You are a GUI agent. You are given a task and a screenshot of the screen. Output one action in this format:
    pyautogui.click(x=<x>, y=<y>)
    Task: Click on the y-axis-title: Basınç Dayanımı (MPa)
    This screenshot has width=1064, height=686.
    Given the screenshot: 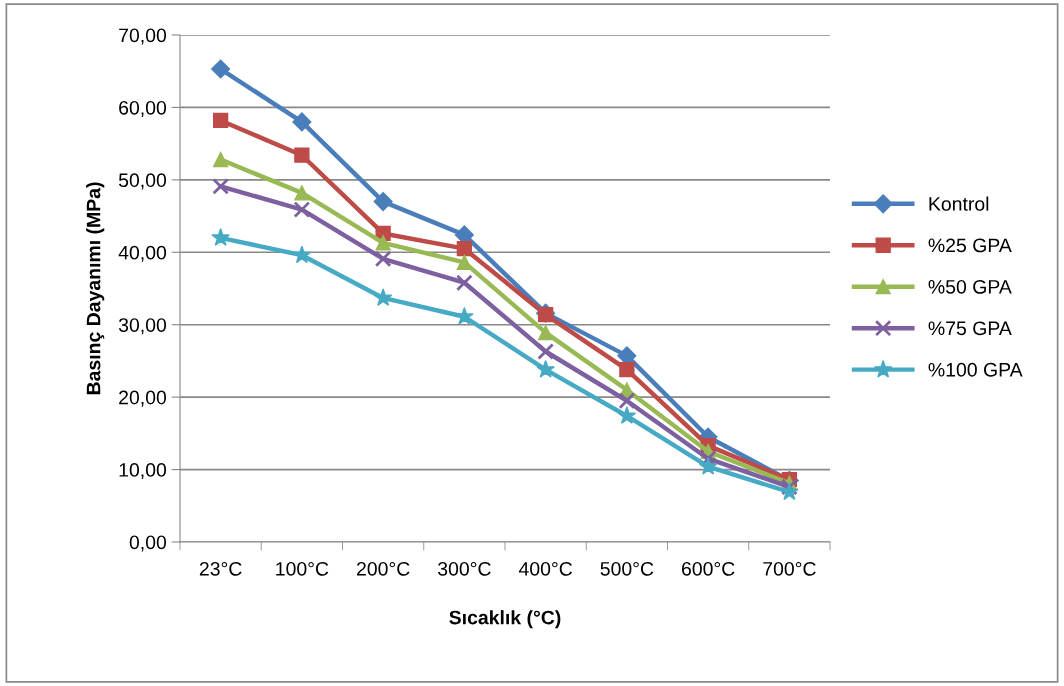 What is the action you would take?
    pyautogui.click(x=95, y=288)
    